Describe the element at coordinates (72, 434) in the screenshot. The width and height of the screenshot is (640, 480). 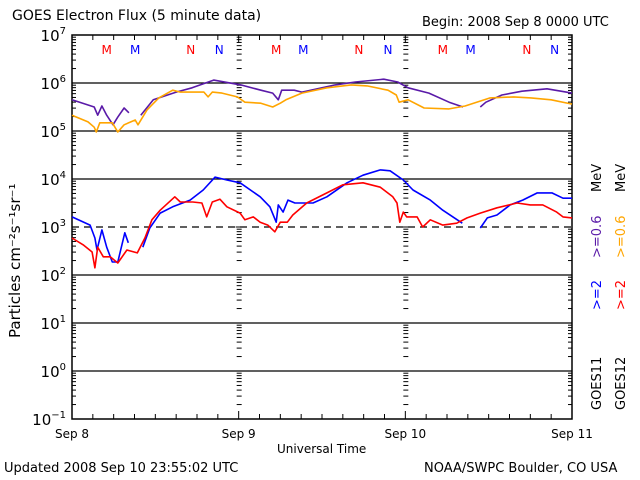
I see `x-tick-label: Sep 8` at that location.